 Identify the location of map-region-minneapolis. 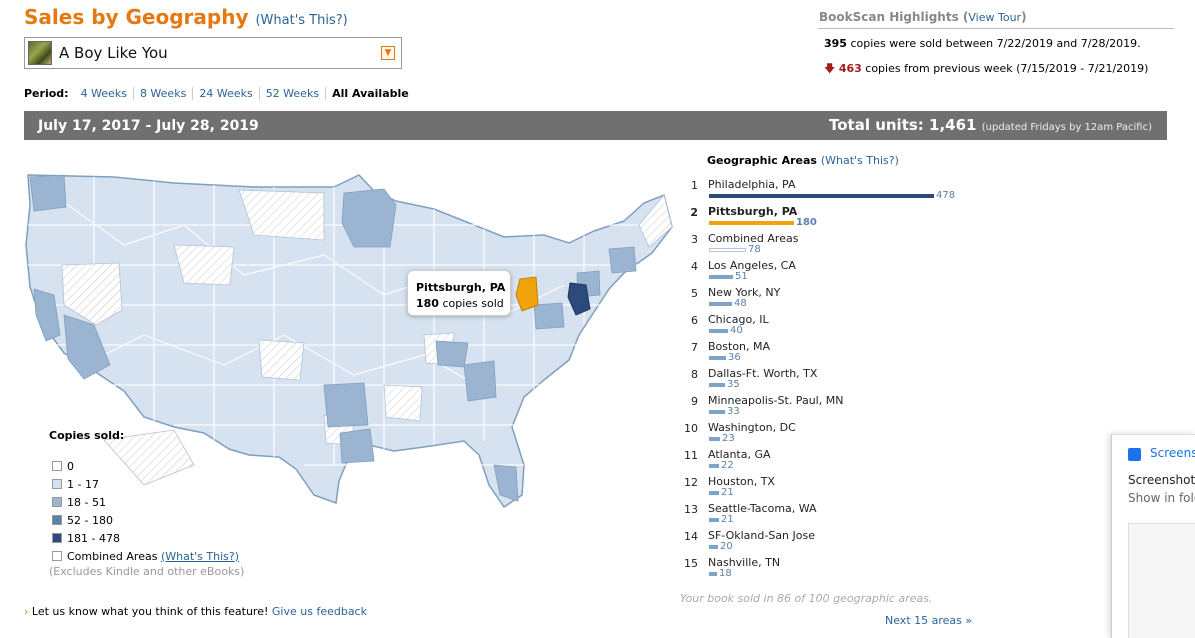
(369, 218).